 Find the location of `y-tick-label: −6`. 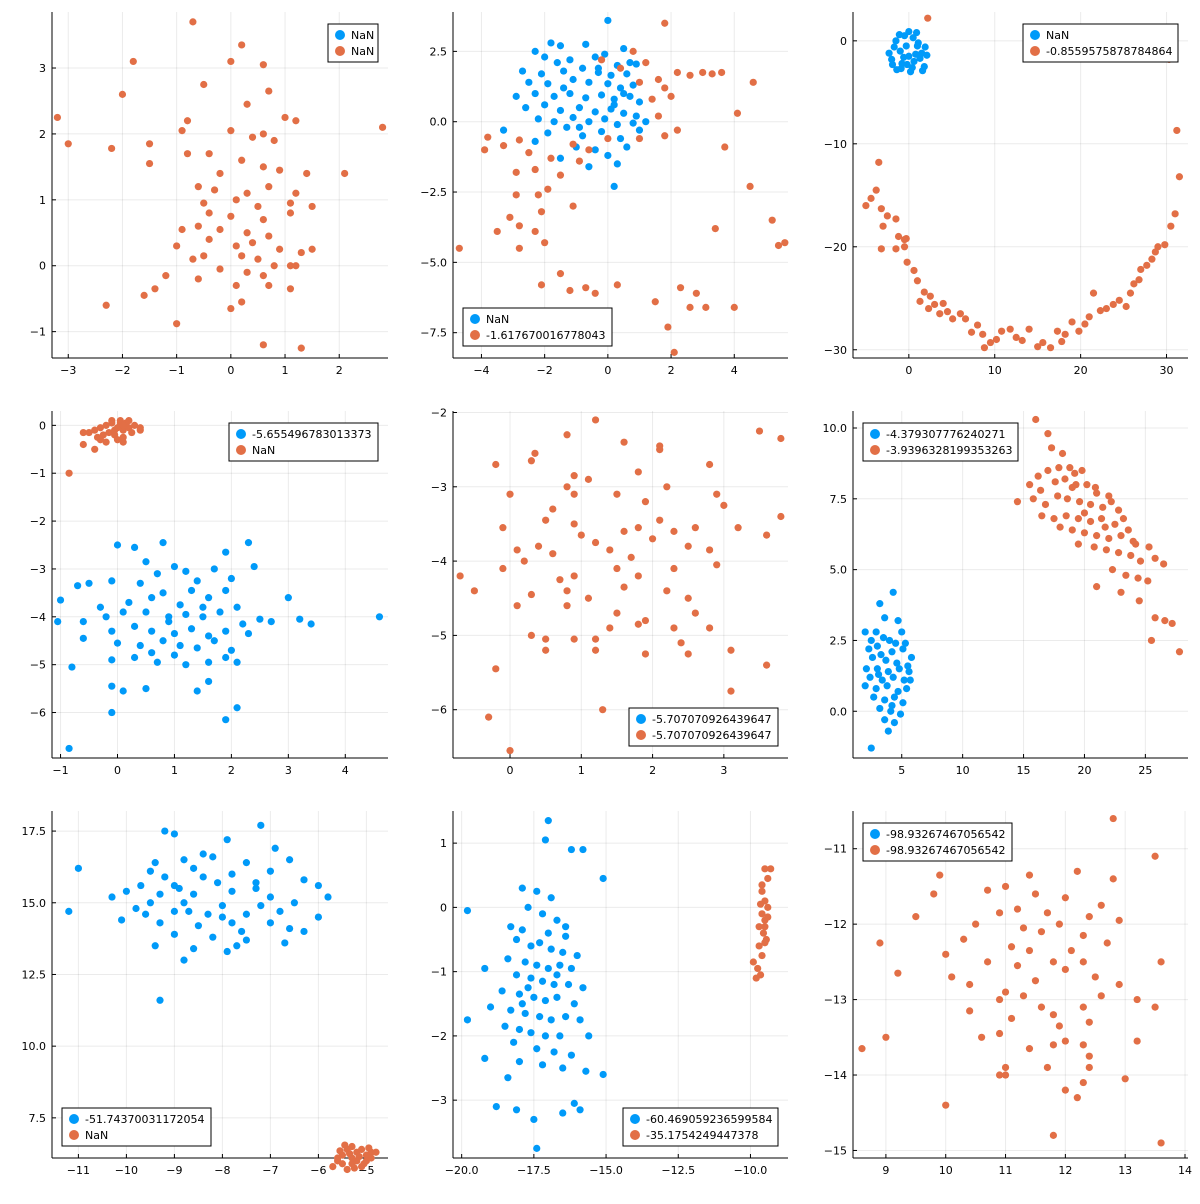

y-tick-label: −6 is located at coordinates (439, 710).